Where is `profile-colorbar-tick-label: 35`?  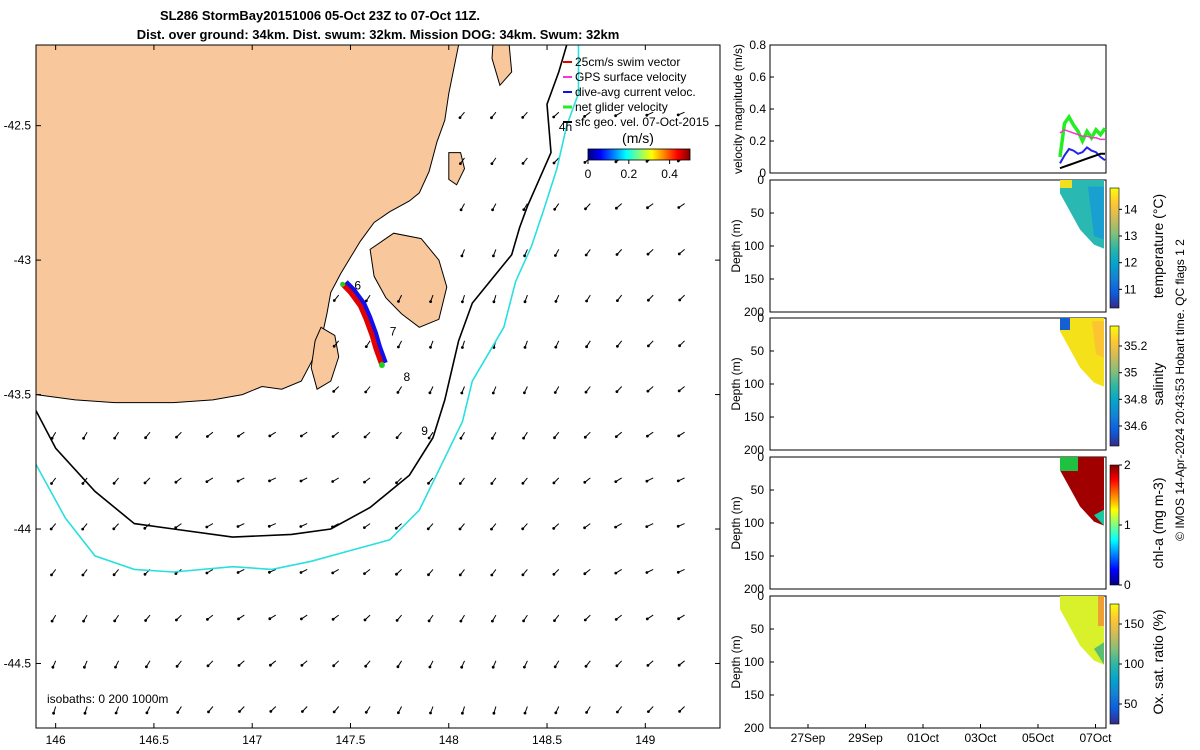 profile-colorbar-tick-label: 35 is located at coordinates (1131, 373).